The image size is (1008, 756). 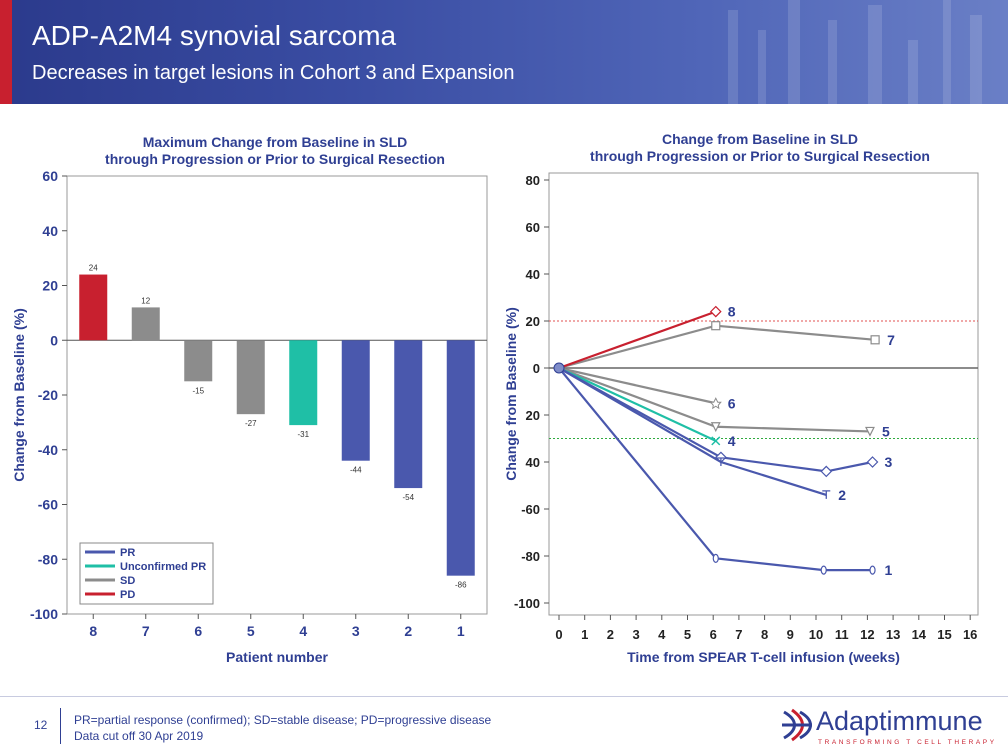 What do you see at coordinates (275, 142) in the screenshot?
I see `bar-chart-title-line1: Maximum Change from Baseline in SLD` at bounding box center [275, 142].